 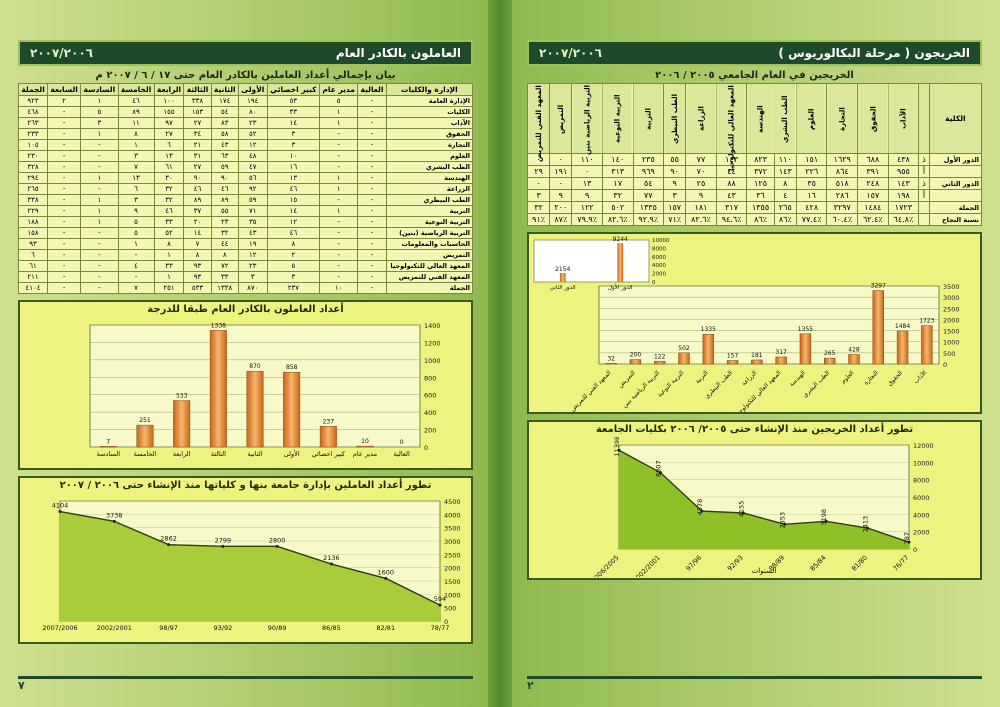 What do you see at coordinates (33, 178) in the screenshot?
I see `staff-table-cell: ٢٩٤` at bounding box center [33, 178].